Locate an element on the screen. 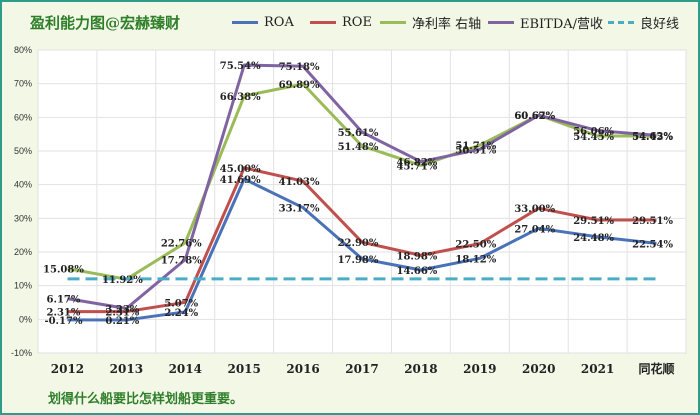 The image size is (700, 415). data-label-roe: 18.98% is located at coordinates (416, 256).